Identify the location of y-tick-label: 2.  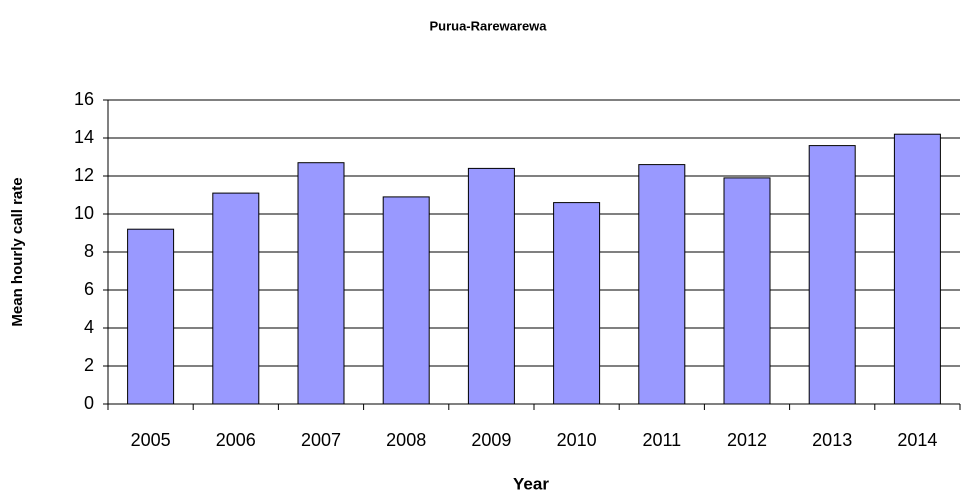
(89, 365).